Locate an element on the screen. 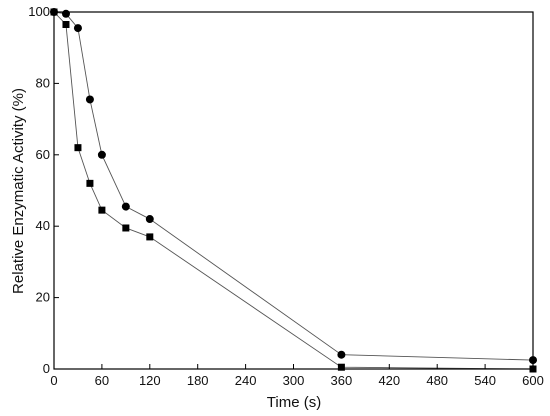 The height and width of the screenshot is (416, 550). y-tick-label: 60 is located at coordinates (43, 154).